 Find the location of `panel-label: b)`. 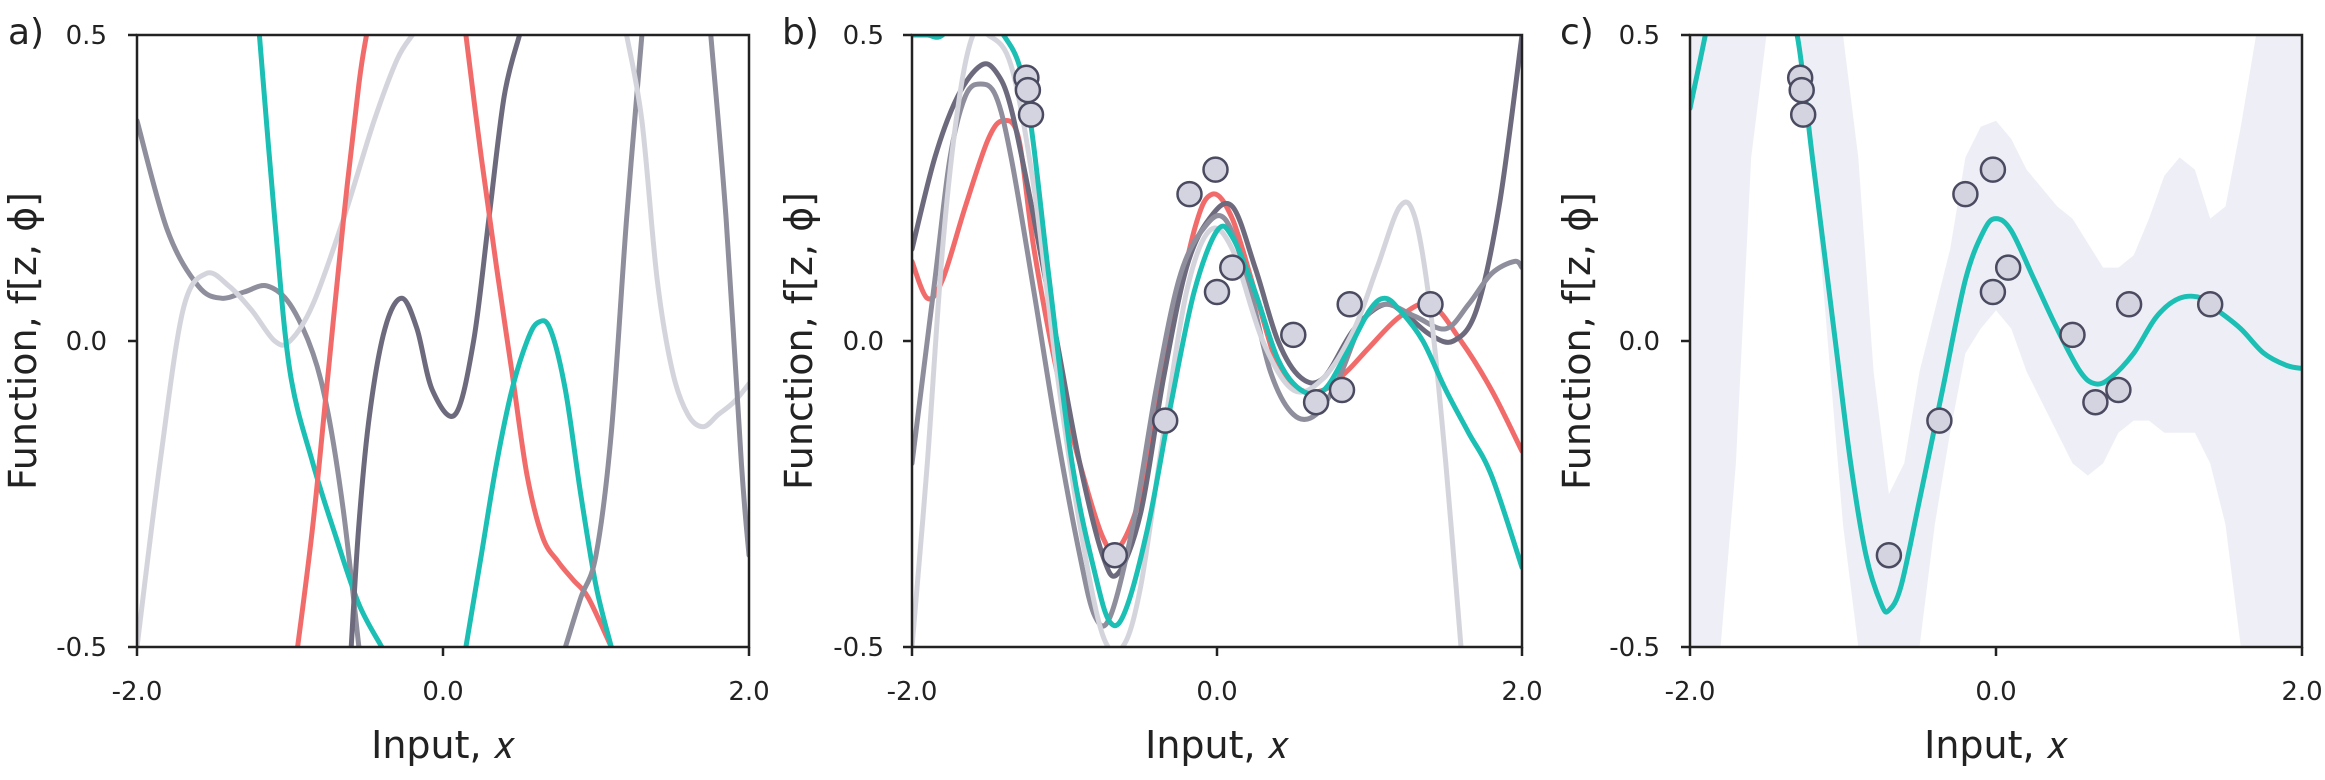

panel-label: b) is located at coordinates (800, 32).